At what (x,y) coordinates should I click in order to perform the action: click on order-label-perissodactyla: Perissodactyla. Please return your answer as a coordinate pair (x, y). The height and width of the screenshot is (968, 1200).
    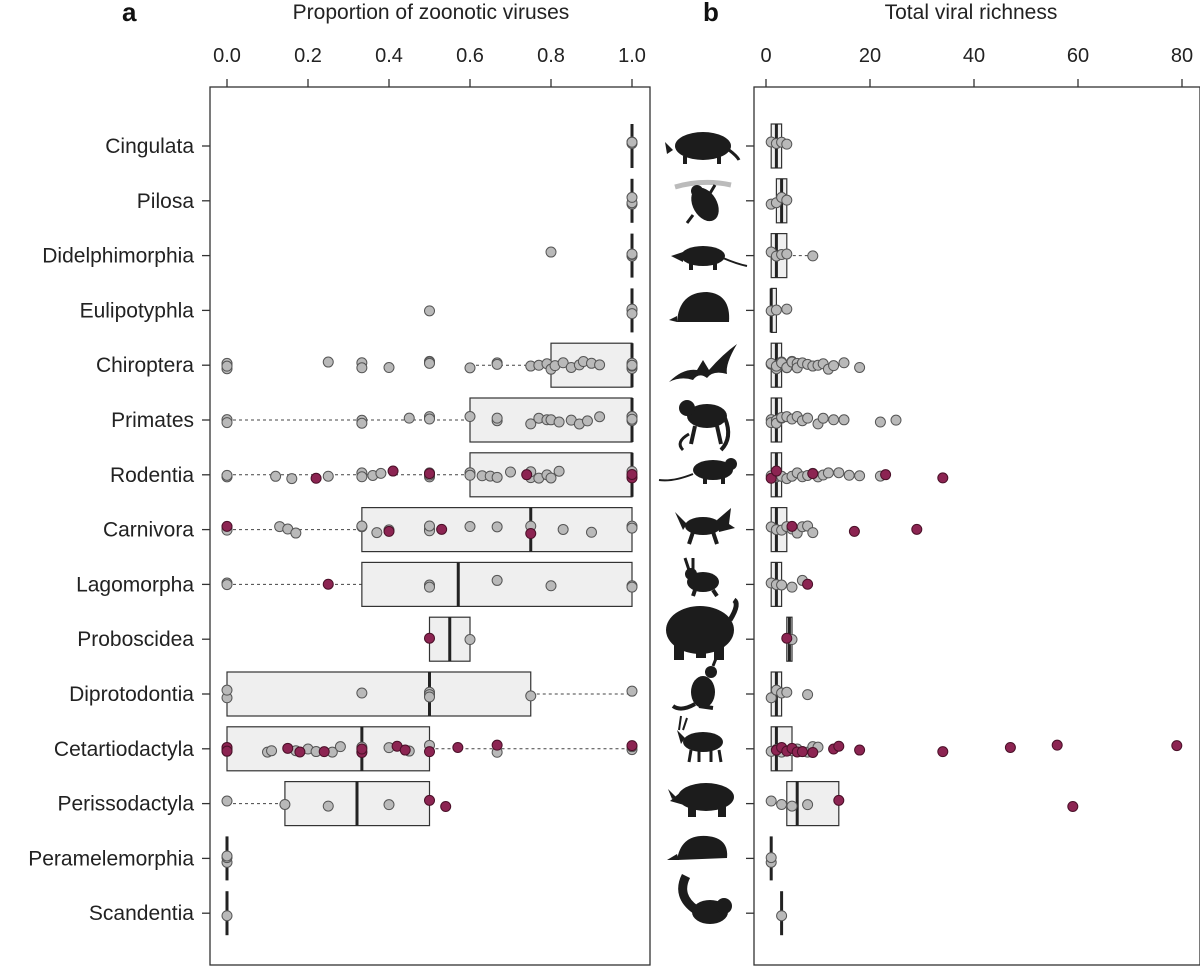
    Looking at the image, I should click on (125, 804).